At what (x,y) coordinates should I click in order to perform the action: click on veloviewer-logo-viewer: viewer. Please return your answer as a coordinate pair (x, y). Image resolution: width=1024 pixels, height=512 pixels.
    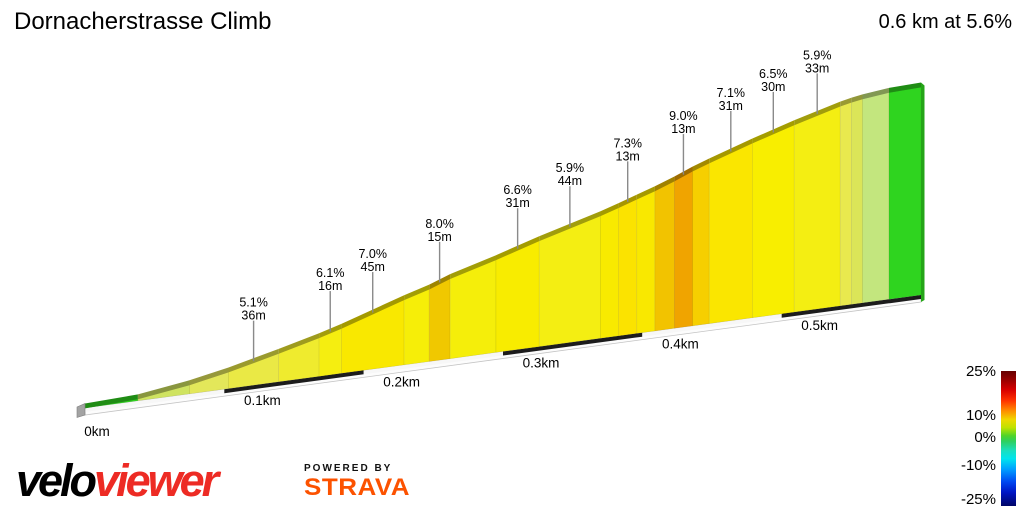
    Looking at the image, I should click on (156, 480).